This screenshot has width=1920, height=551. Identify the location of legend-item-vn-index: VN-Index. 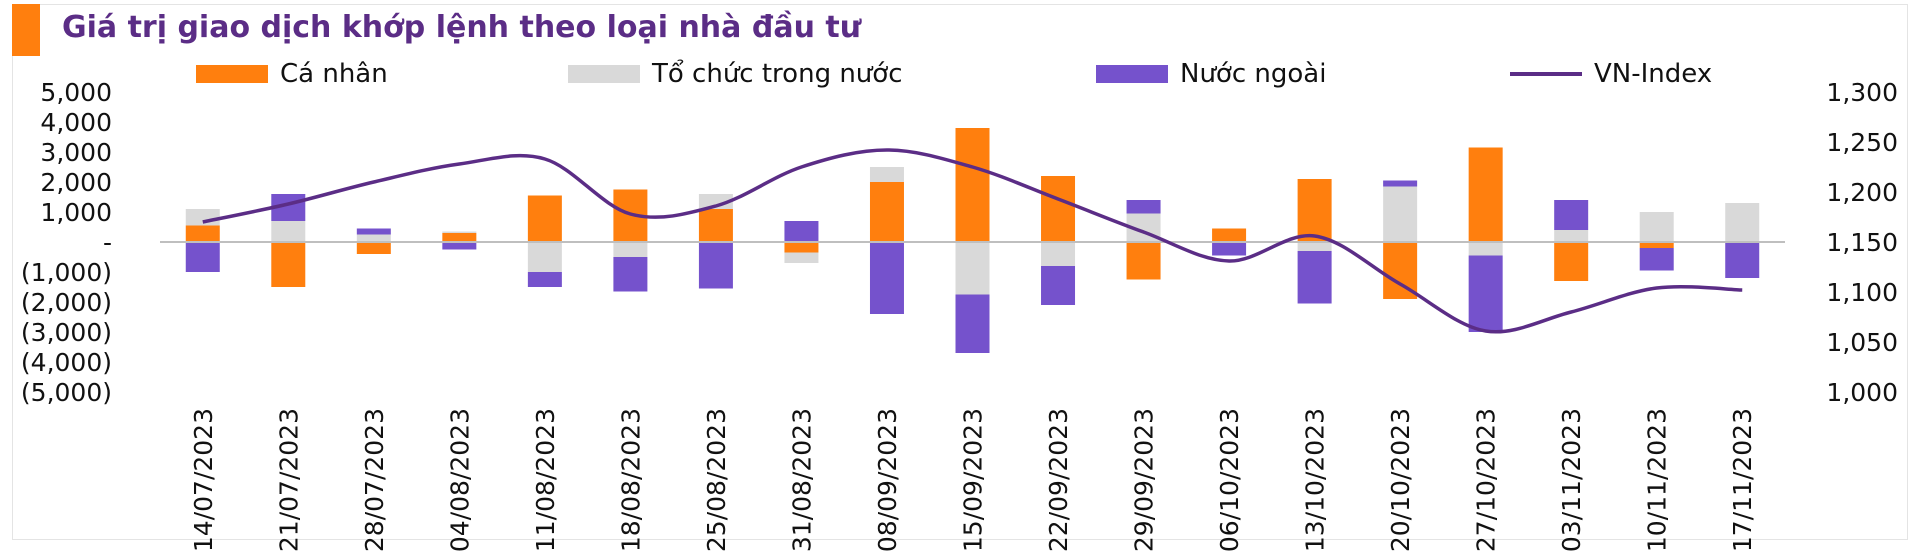
(1611, 74).